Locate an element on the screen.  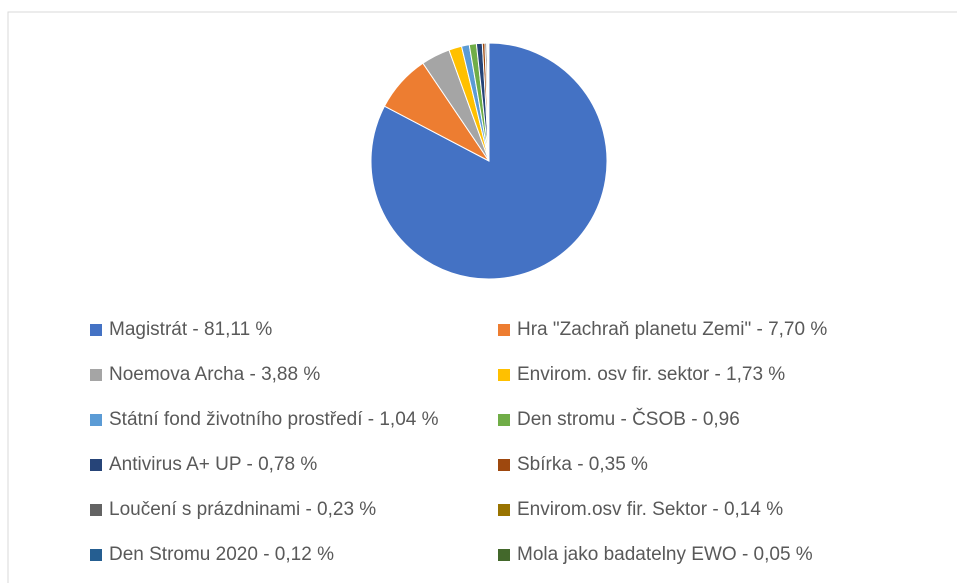
legend-label: Envirom.osv fir. Sektor - 0,14 % is located at coordinates (650, 509).